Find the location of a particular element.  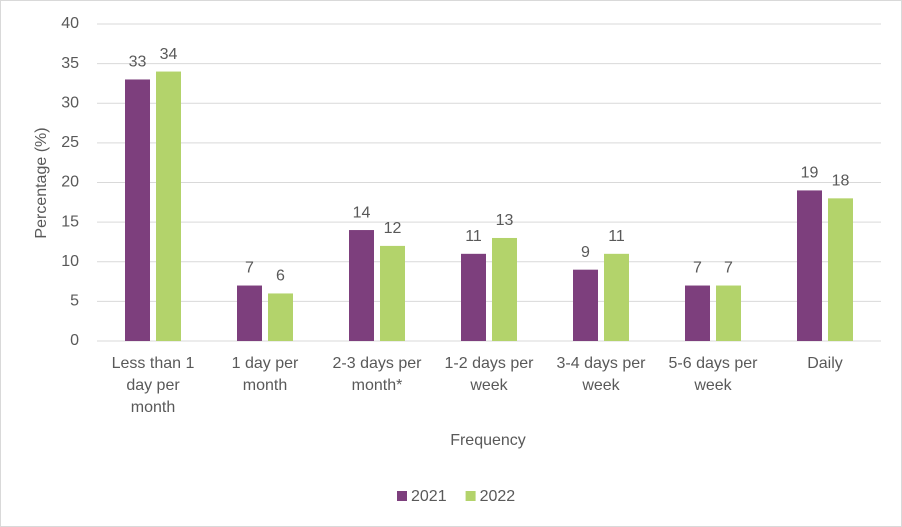

data-label: 9 is located at coordinates (585, 252).